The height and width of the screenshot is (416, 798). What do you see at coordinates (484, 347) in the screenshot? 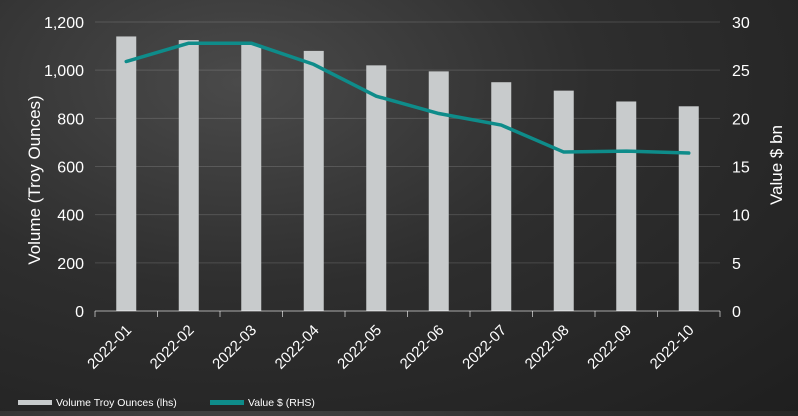
I see `x-tick-label: 2022-07` at bounding box center [484, 347].